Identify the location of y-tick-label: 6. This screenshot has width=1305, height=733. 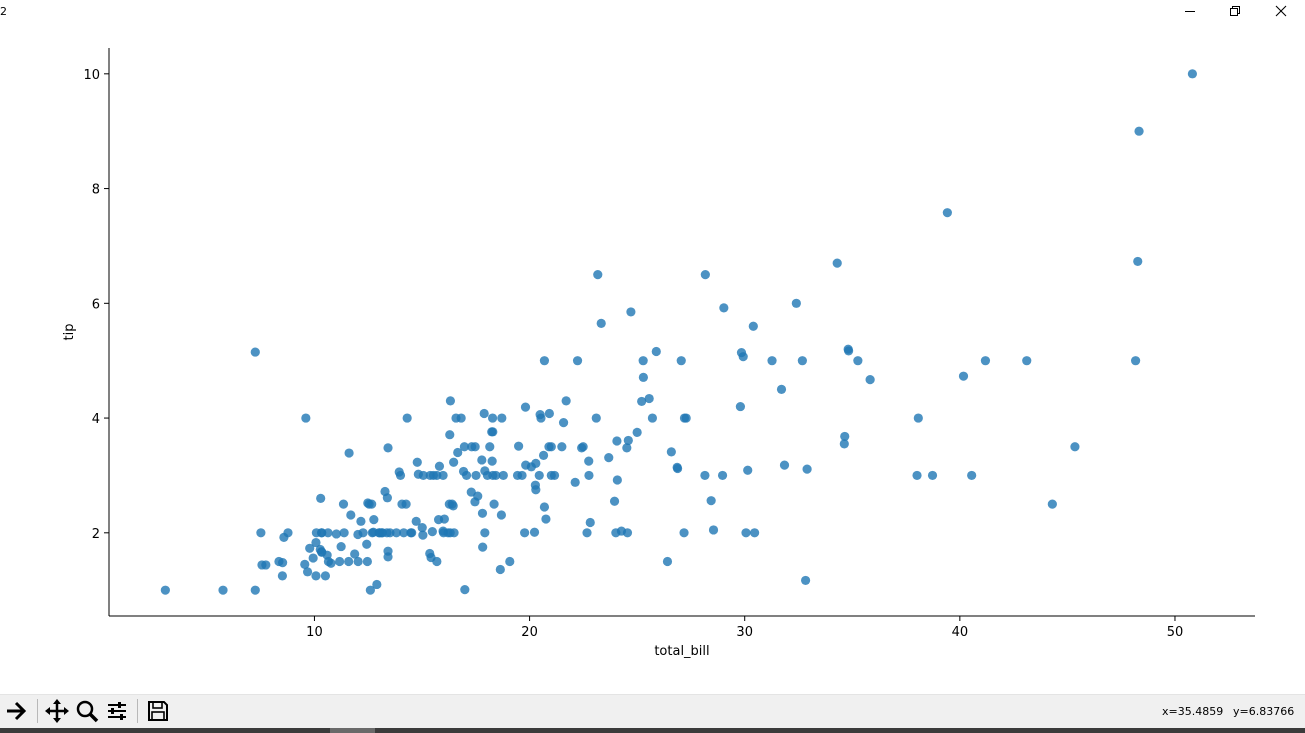
(96, 304).